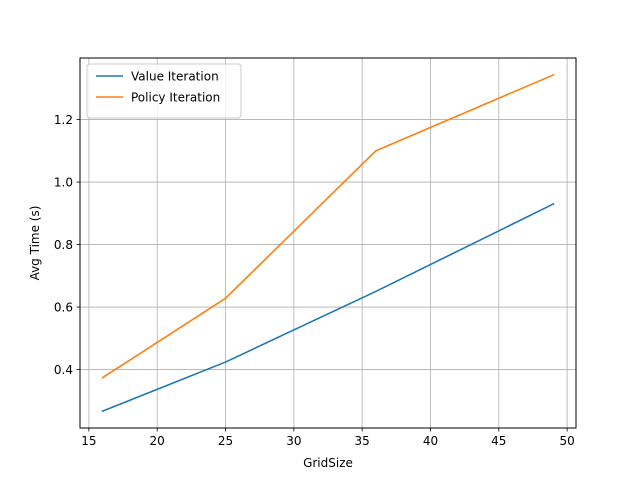 The width and height of the screenshot is (640, 480). Describe the element at coordinates (328, 463) in the screenshot. I see `x-axis-label: GridSize` at that location.